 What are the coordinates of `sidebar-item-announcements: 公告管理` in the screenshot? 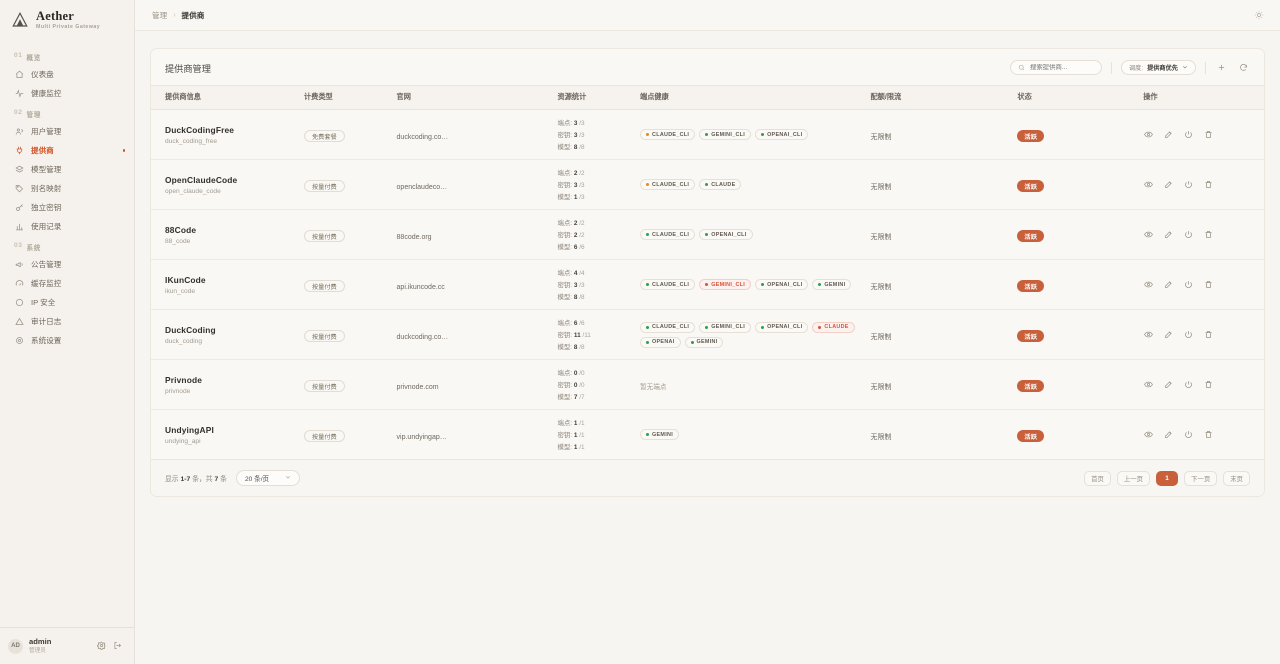 It's located at (67, 264).